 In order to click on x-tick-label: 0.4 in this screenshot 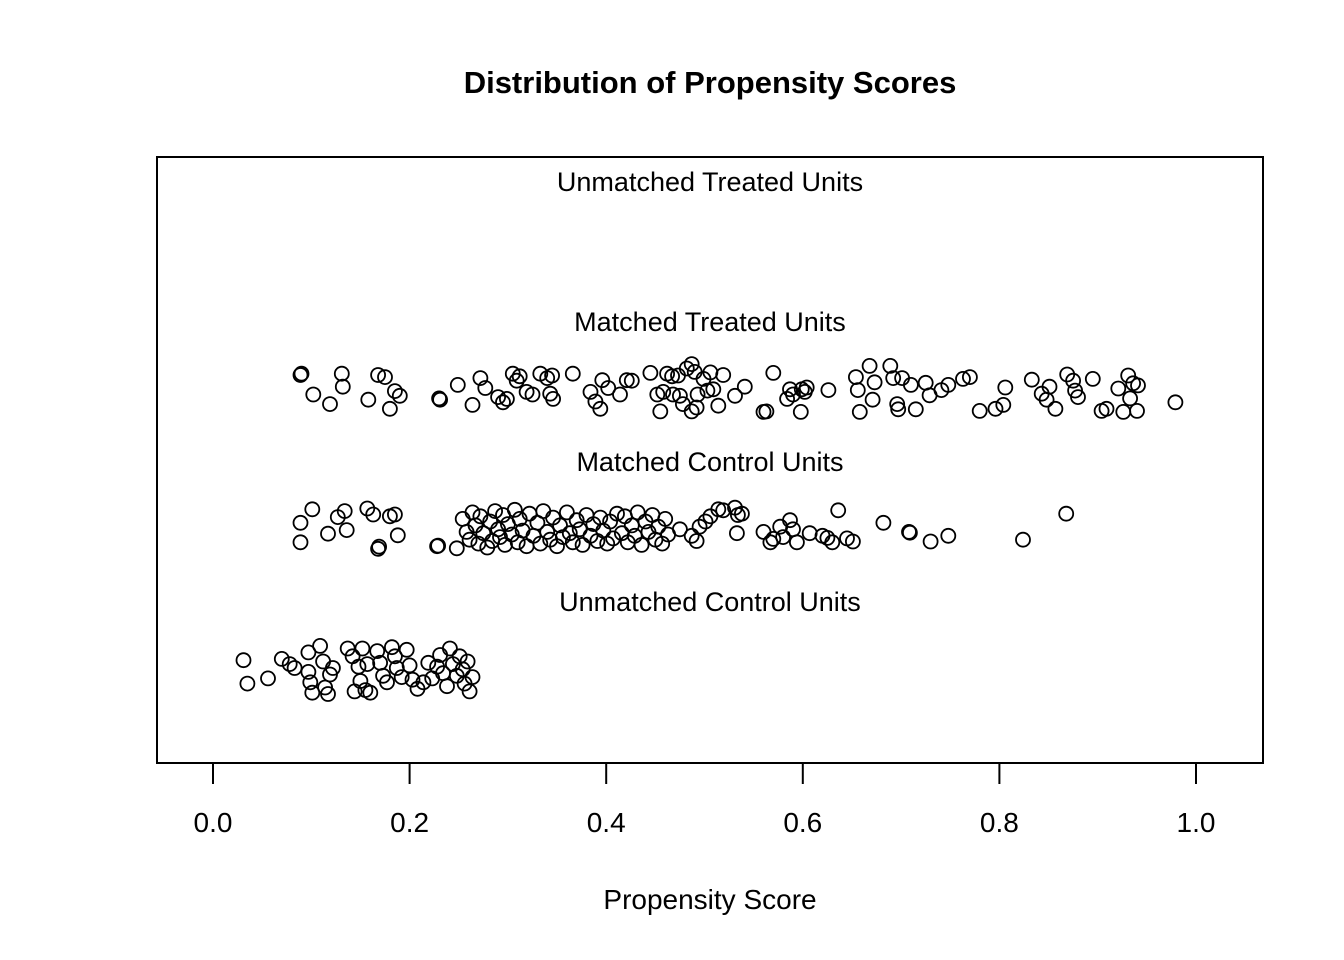, I will do `click(606, 822)`.